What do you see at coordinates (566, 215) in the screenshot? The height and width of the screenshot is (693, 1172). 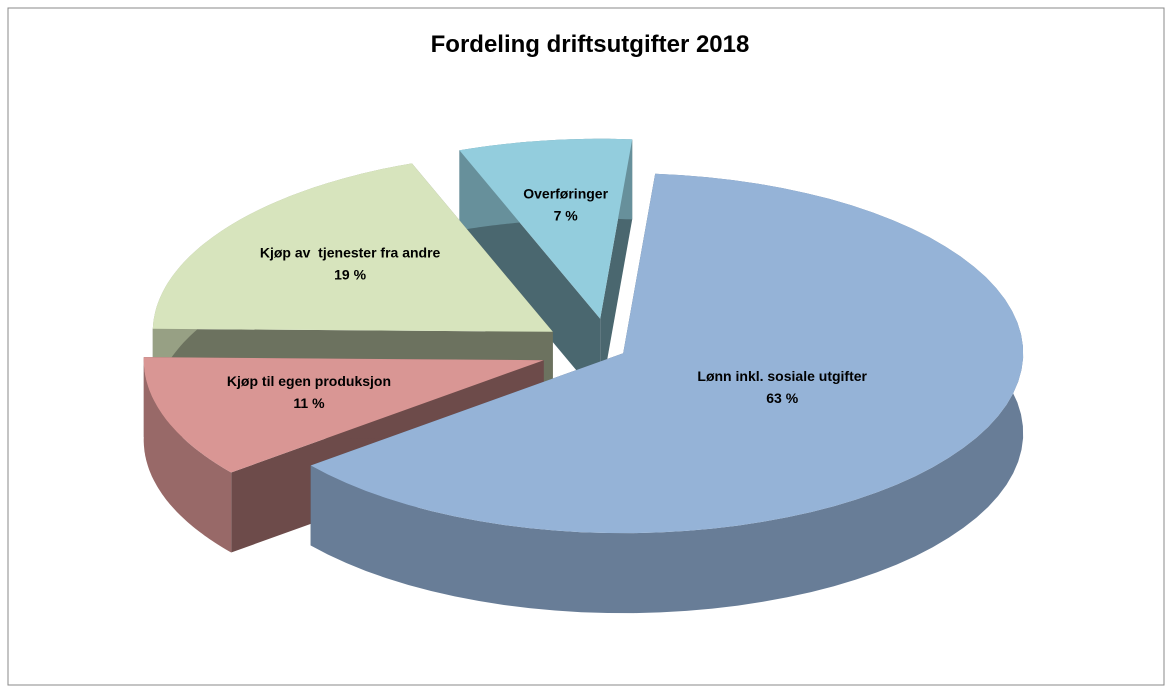 I see `slice-value-label: 7 %` at bounding box center [566, 215].